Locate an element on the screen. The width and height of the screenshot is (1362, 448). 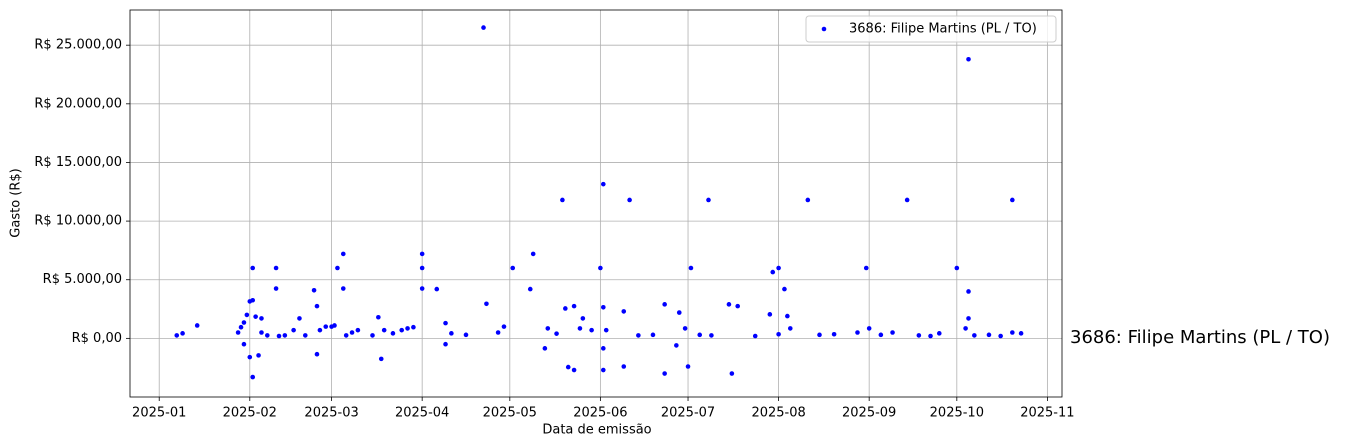
y-tick-label: R$ 20.000,00 is located at coordinates (78, 103).